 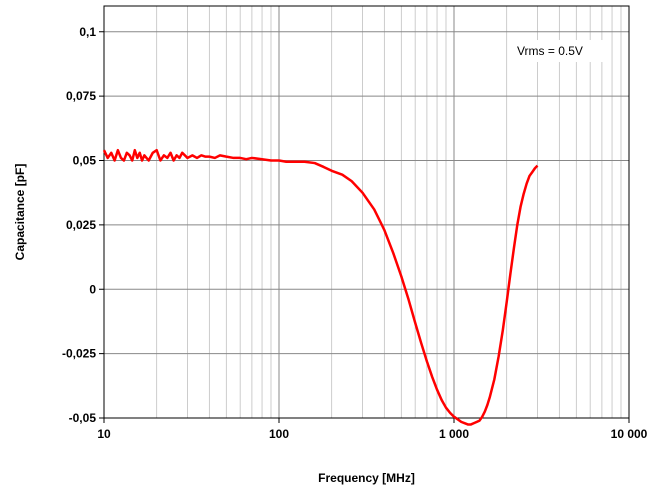 I want to click on y-tick-label: 0,025, so click(x=81, y=225).